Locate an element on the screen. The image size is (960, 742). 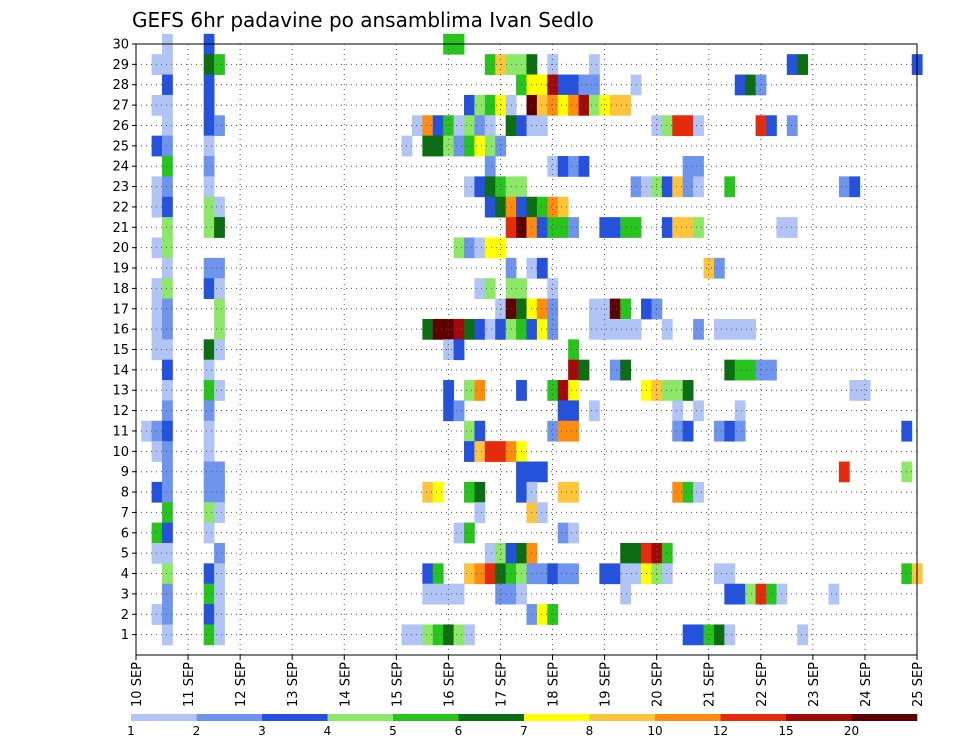
x-tick-label: 21 SEP is located at coordinates (710, 684).